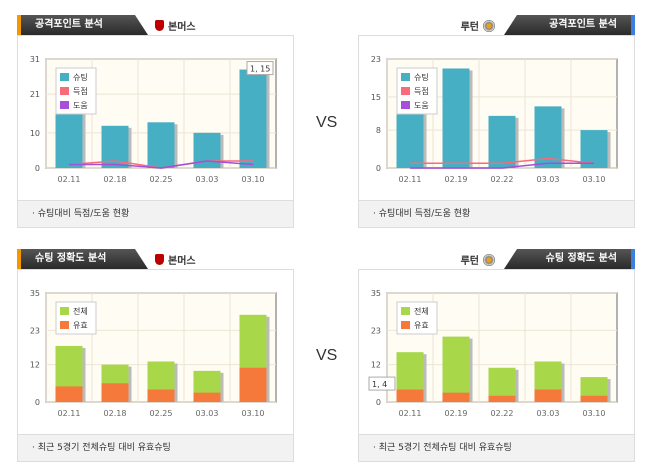 The height and width of the screenshot is (473, 650). I want to click on panel-title: 슈팅 정확도 분석, so click(569, 259).